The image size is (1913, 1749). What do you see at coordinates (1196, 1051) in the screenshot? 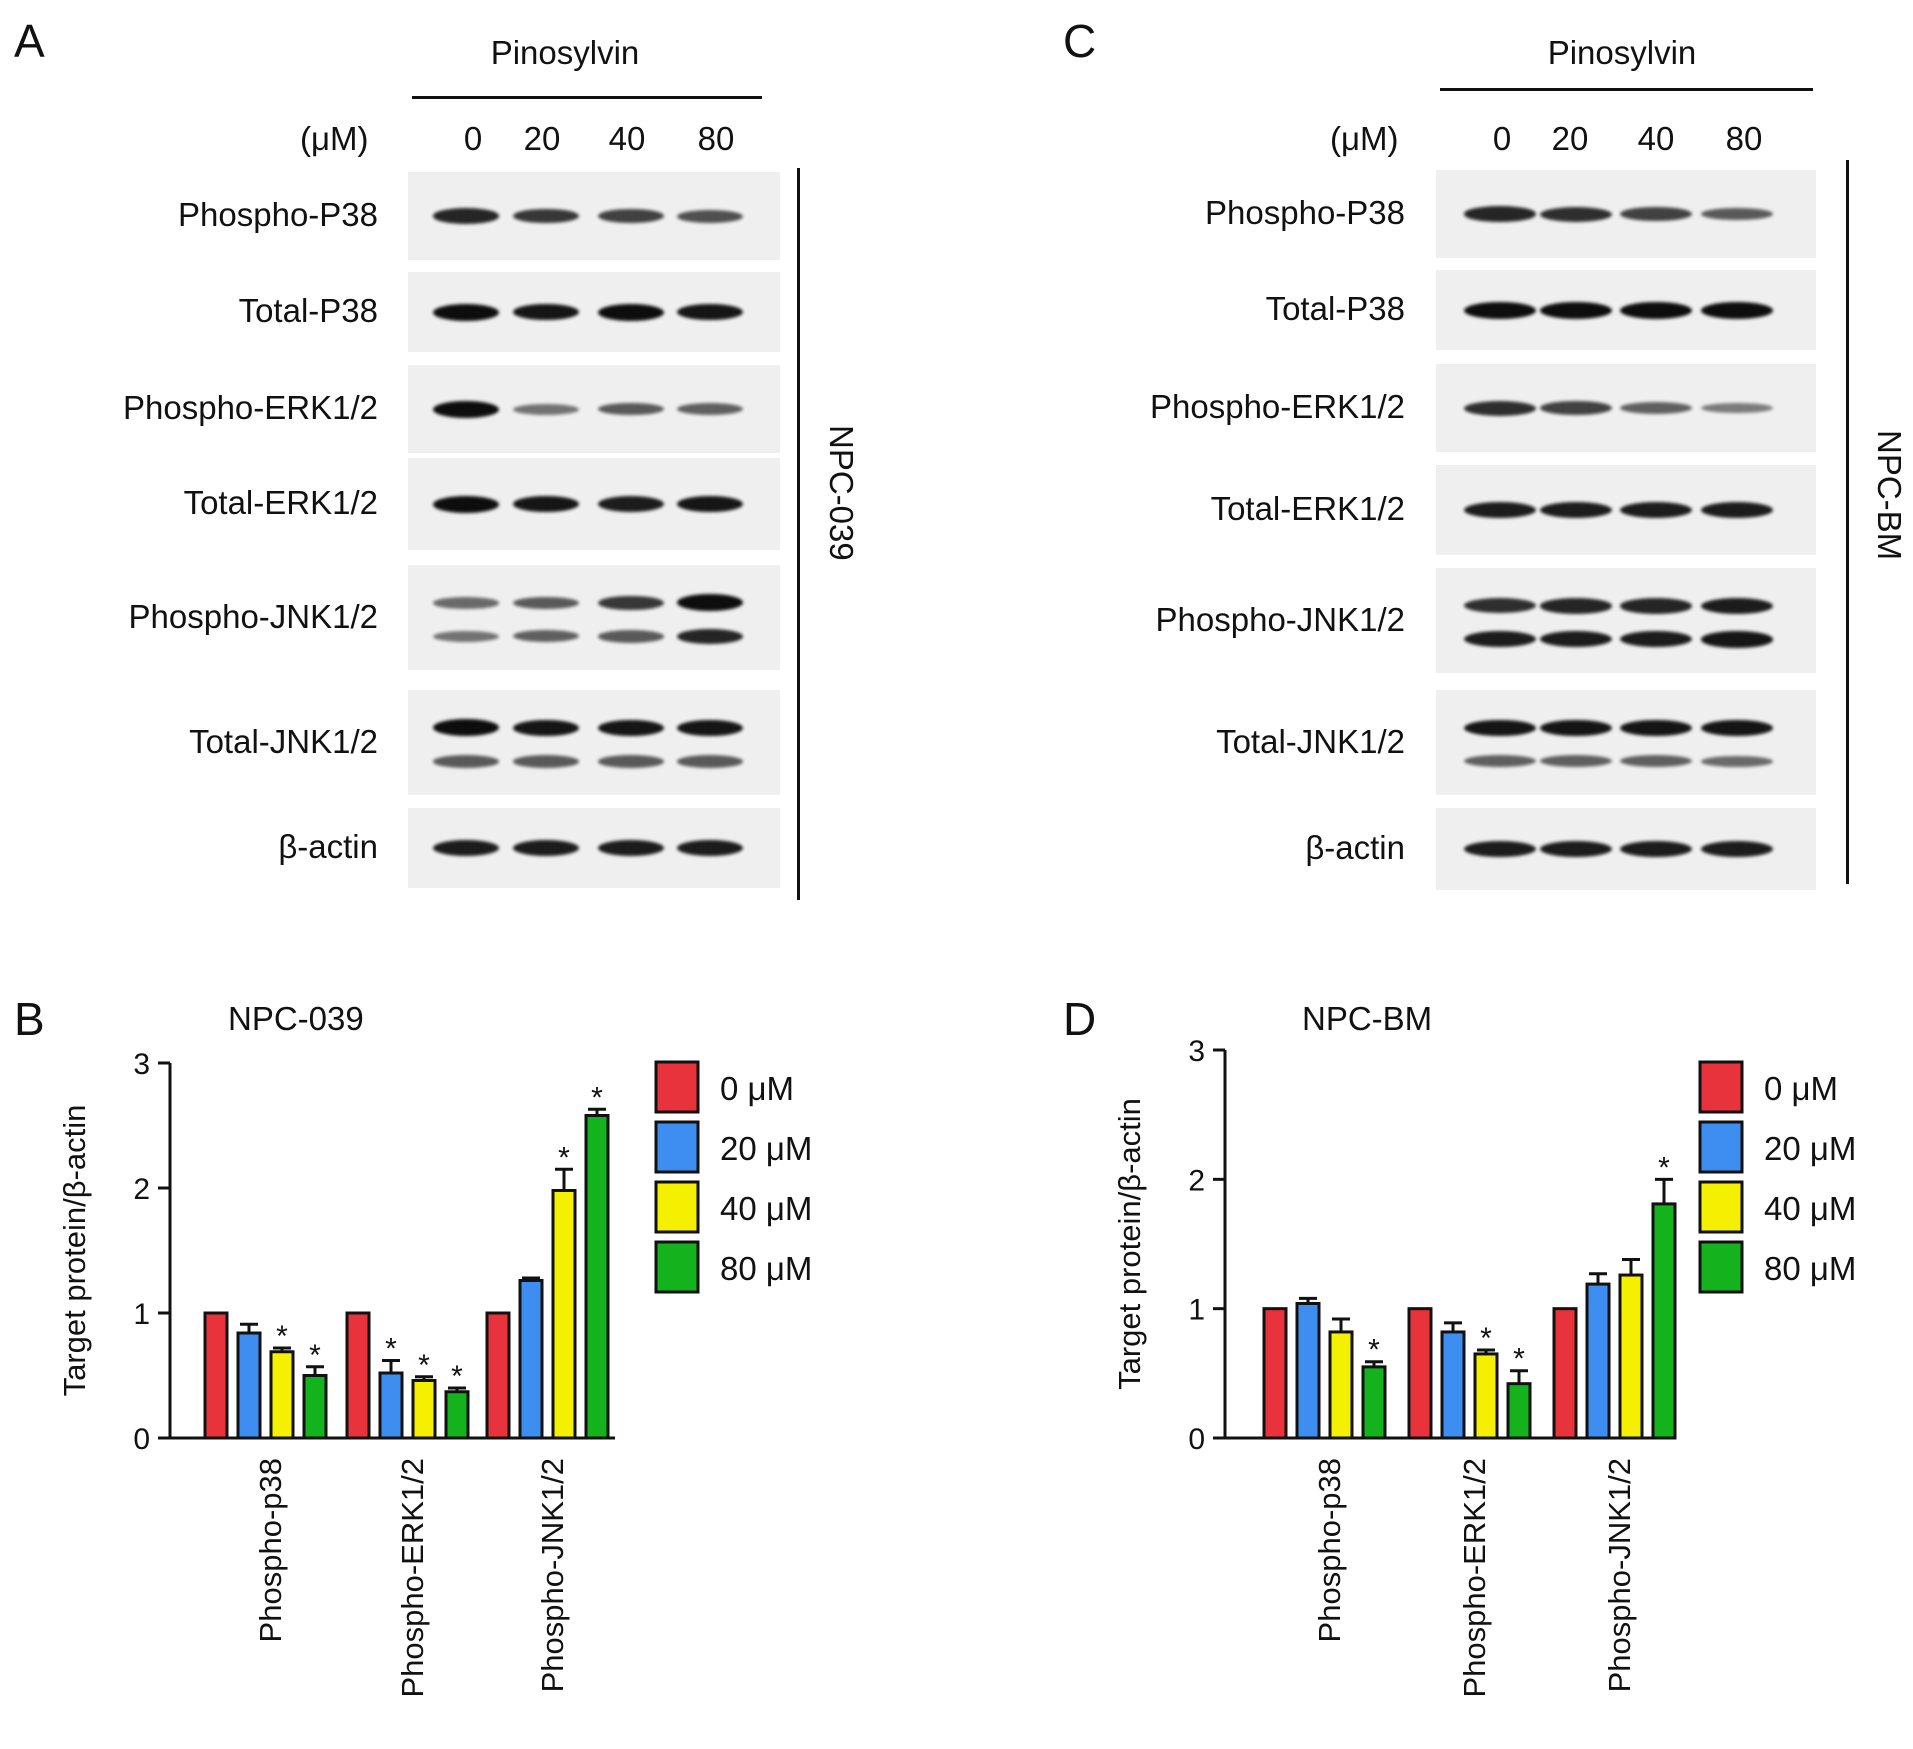
I see `y-tick-label: 3` at bounding box center [1196, 1051].